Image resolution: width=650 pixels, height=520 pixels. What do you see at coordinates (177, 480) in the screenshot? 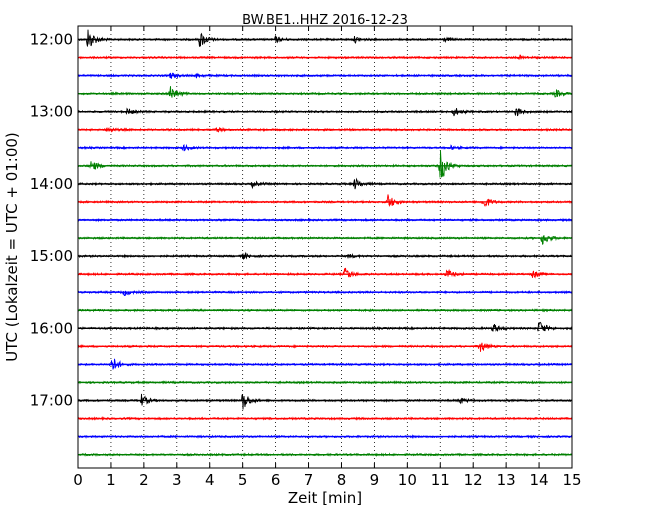
I see `x-tick-label: 3` at bounding box center [177, 480].